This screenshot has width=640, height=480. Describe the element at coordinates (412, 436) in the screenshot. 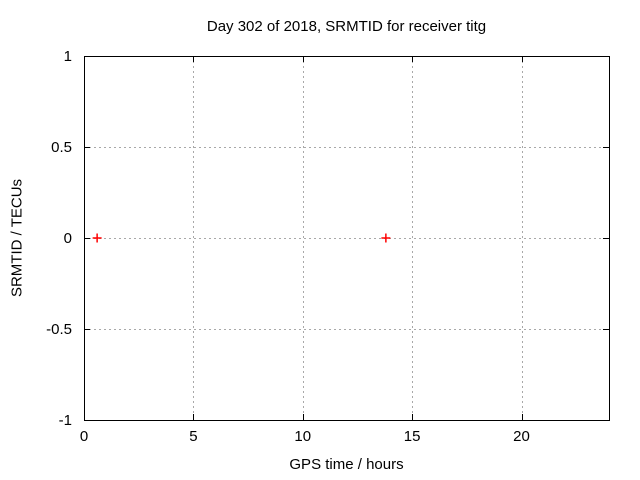

I see `x-tick-label: 15` at that location.